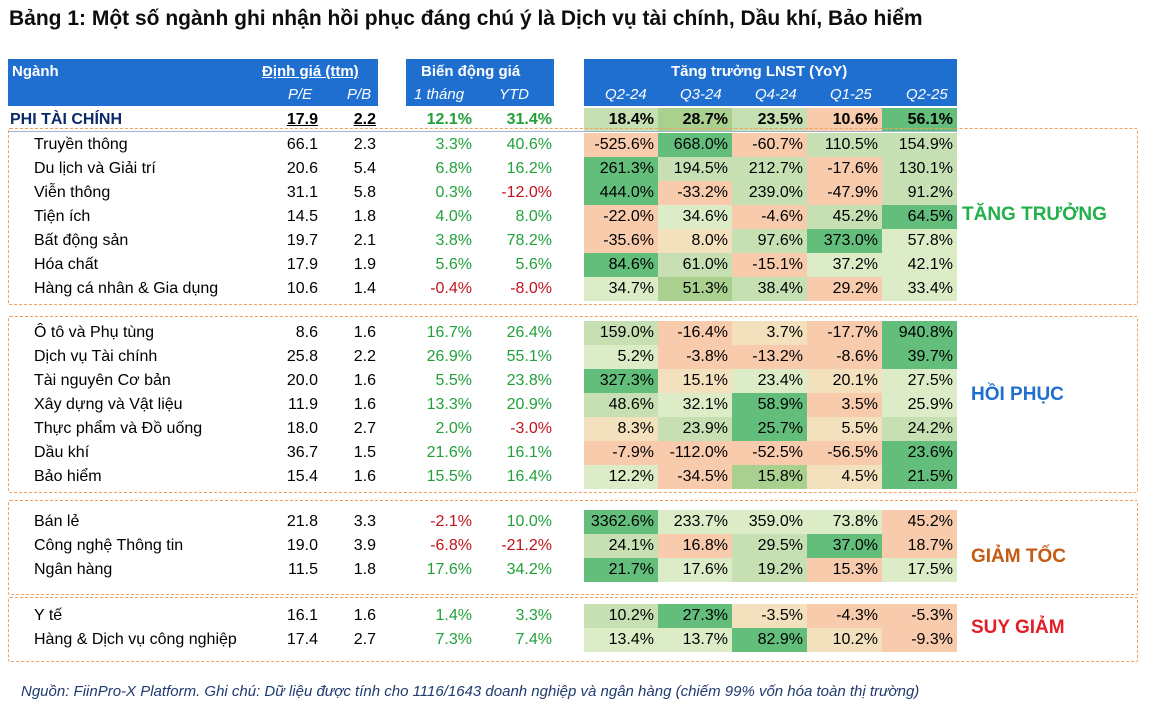 This screenshot has height=714, width=1159. I want to click on growth-cell: 45.2%, so click(844, 217).